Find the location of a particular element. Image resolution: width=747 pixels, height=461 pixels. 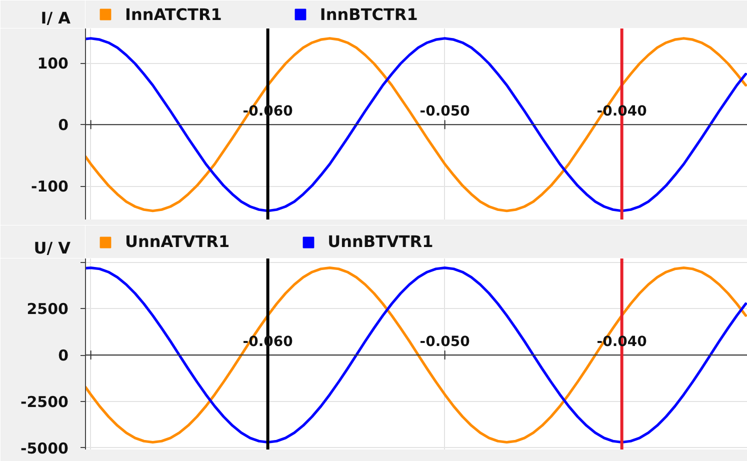

y-tick-label: 2500 is located at coordinates (47, 309).